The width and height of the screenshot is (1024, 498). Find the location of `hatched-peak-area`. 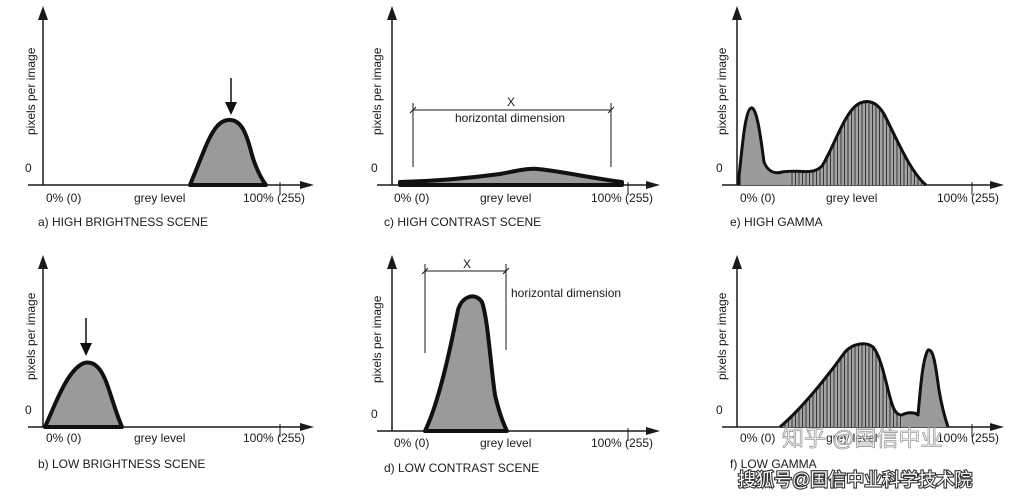

hatched-peak-area is located at coordinates (841, 385).